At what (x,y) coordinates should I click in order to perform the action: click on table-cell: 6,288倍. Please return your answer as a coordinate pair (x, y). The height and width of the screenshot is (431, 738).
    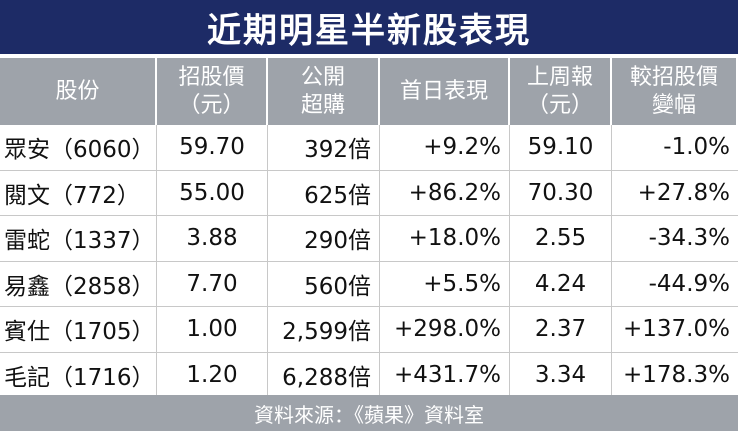
    Looking at the image, I should click on (324, 375).